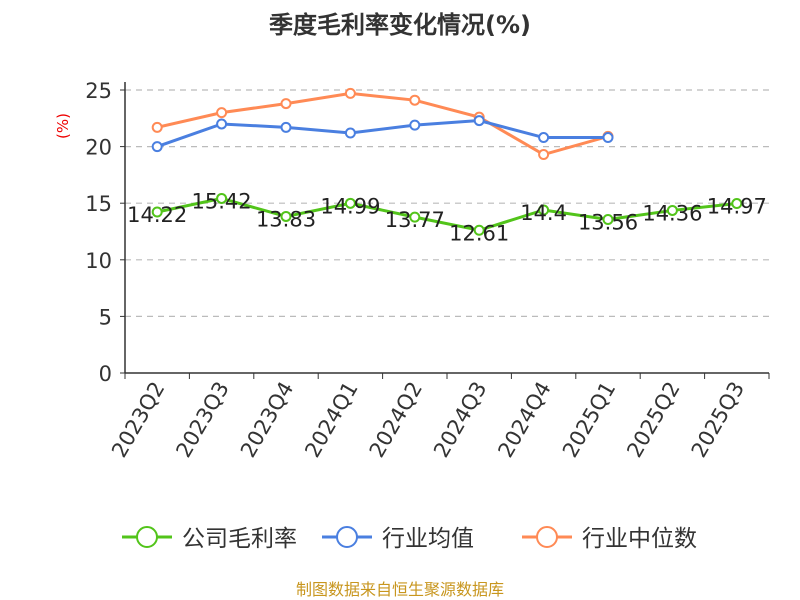  I want to click on data-label: 14.99, so click(350, 206).